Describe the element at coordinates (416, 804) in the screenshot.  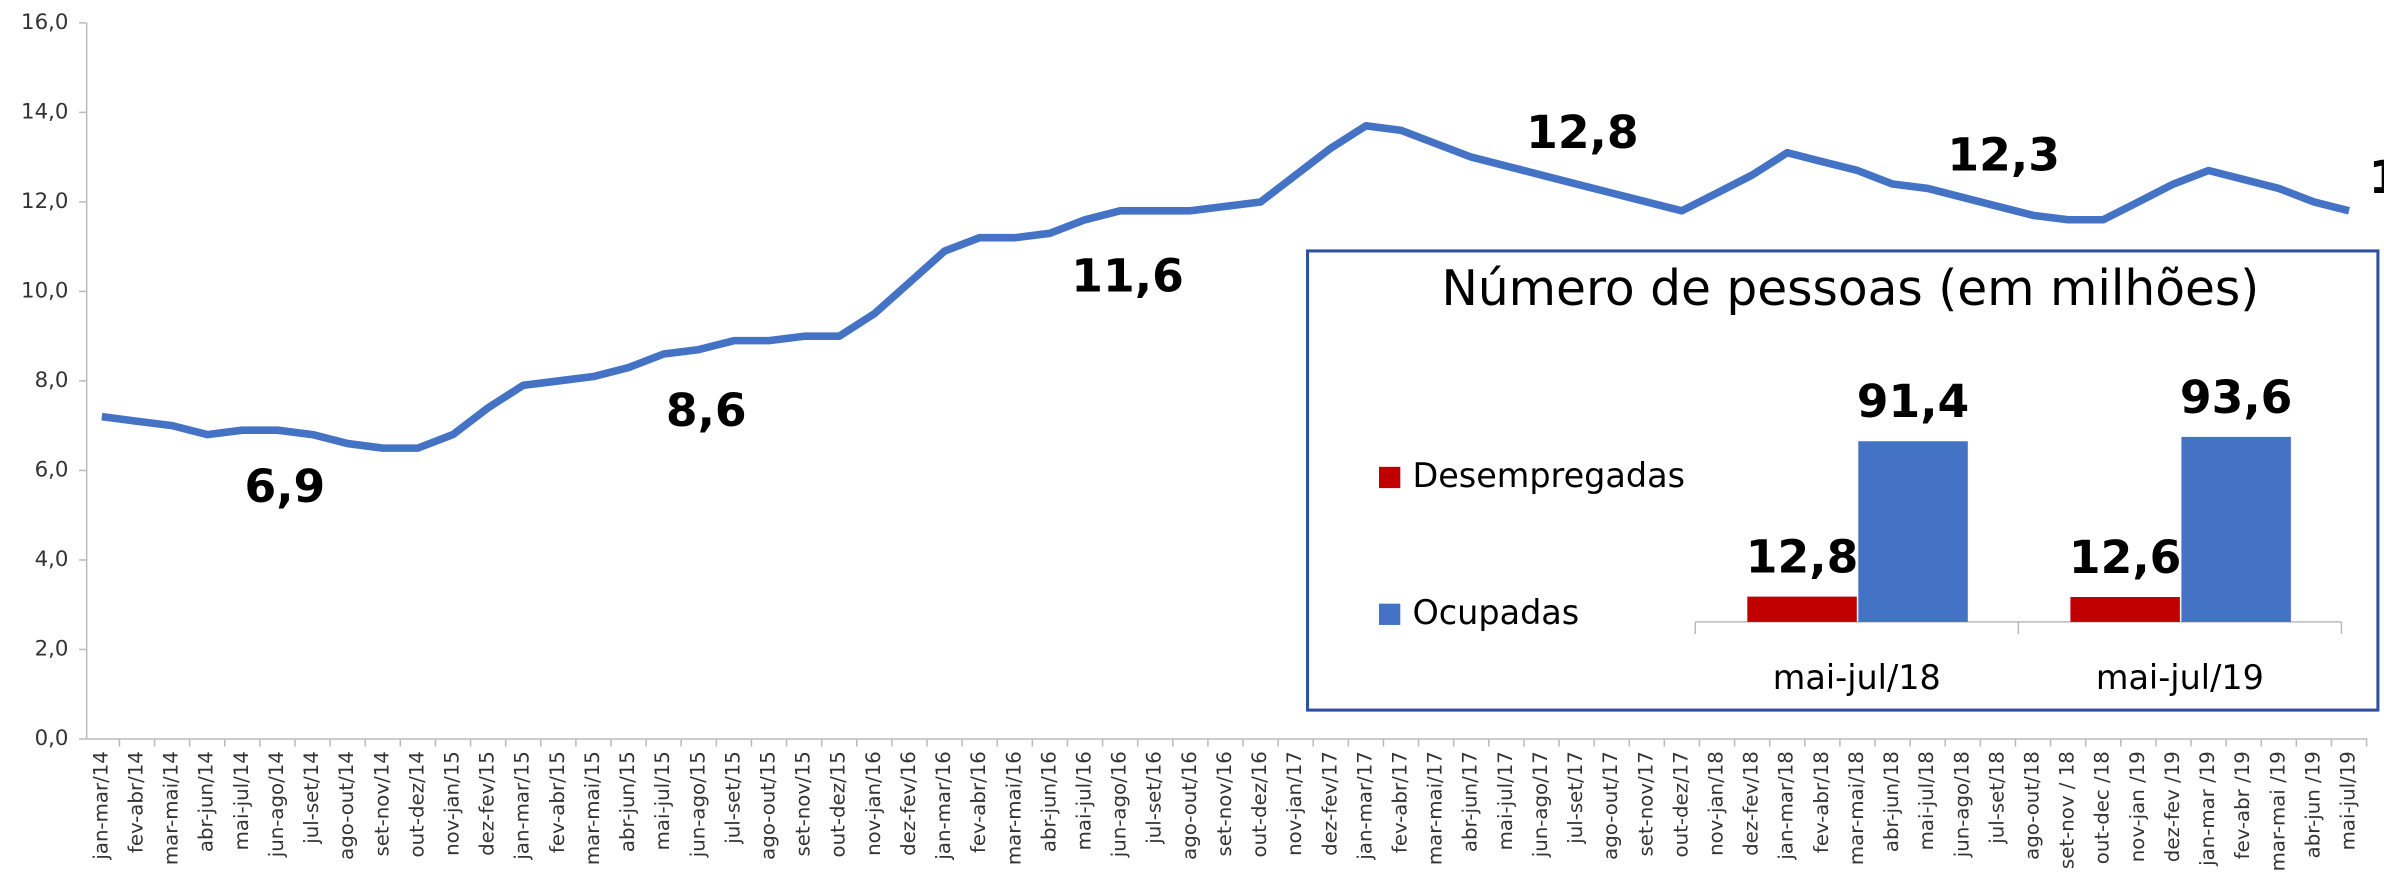
I see `x-tick-label: out-dez/14` at that location.